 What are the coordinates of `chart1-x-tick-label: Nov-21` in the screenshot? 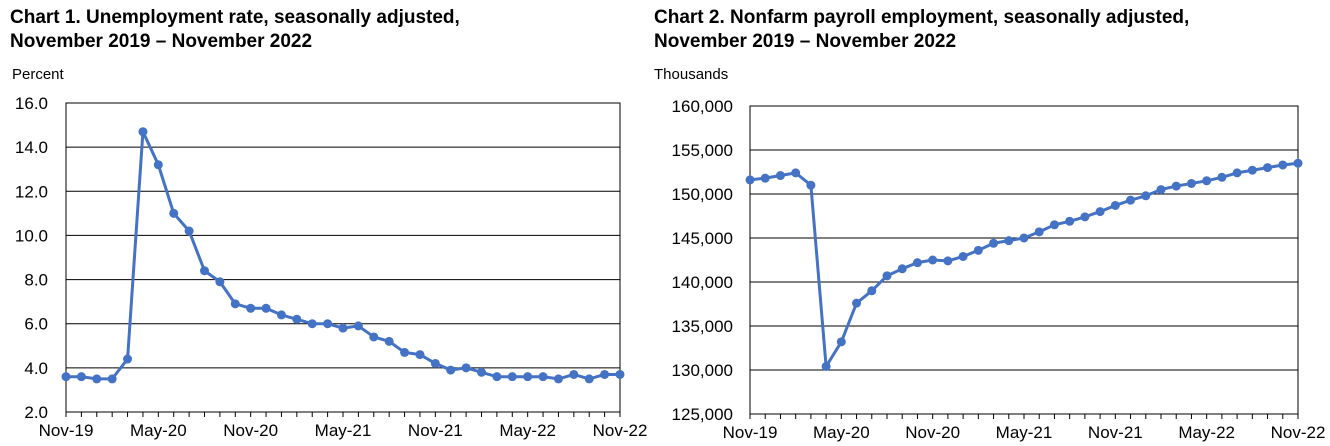 It's located at (435, 430).